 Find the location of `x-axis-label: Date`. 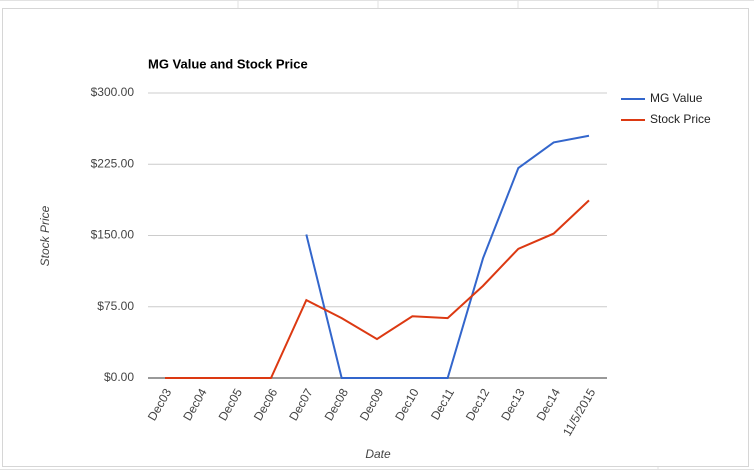

x-axis-label: Date is located at coordinates (378, 454).